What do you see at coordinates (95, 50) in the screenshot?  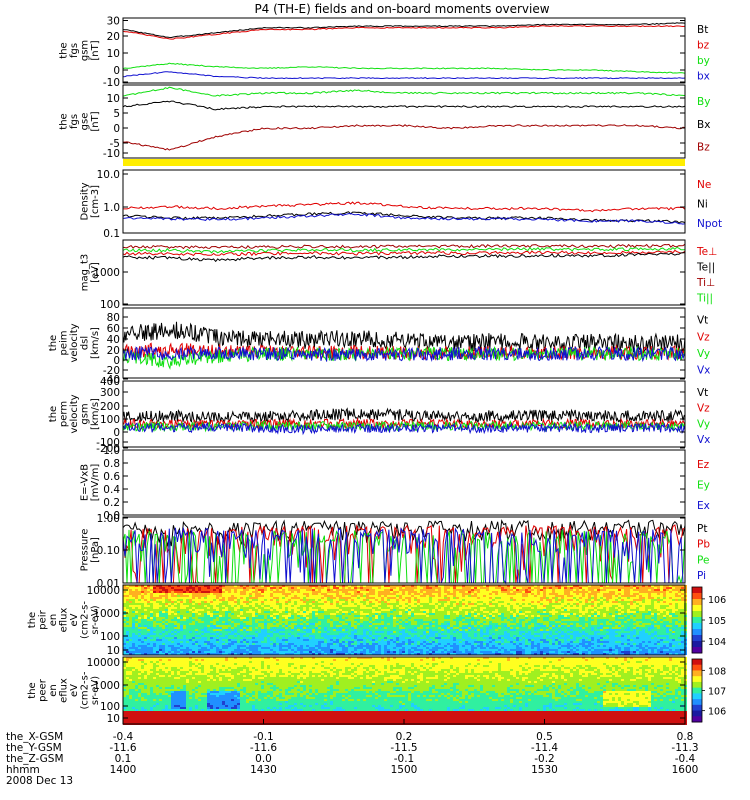 I see `y-axis-label-line: [nT]` at bounding box center [95, 50].